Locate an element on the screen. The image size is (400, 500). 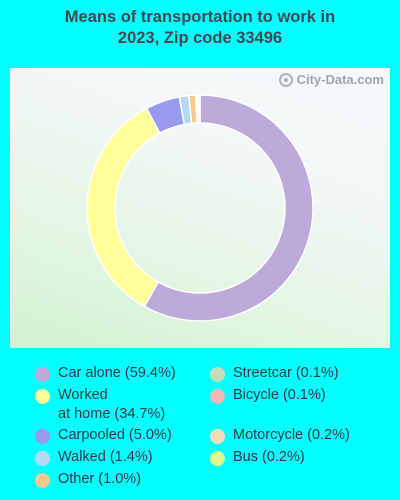
legend-item: Bus (0.2%) is located at coordinates (257, 457).